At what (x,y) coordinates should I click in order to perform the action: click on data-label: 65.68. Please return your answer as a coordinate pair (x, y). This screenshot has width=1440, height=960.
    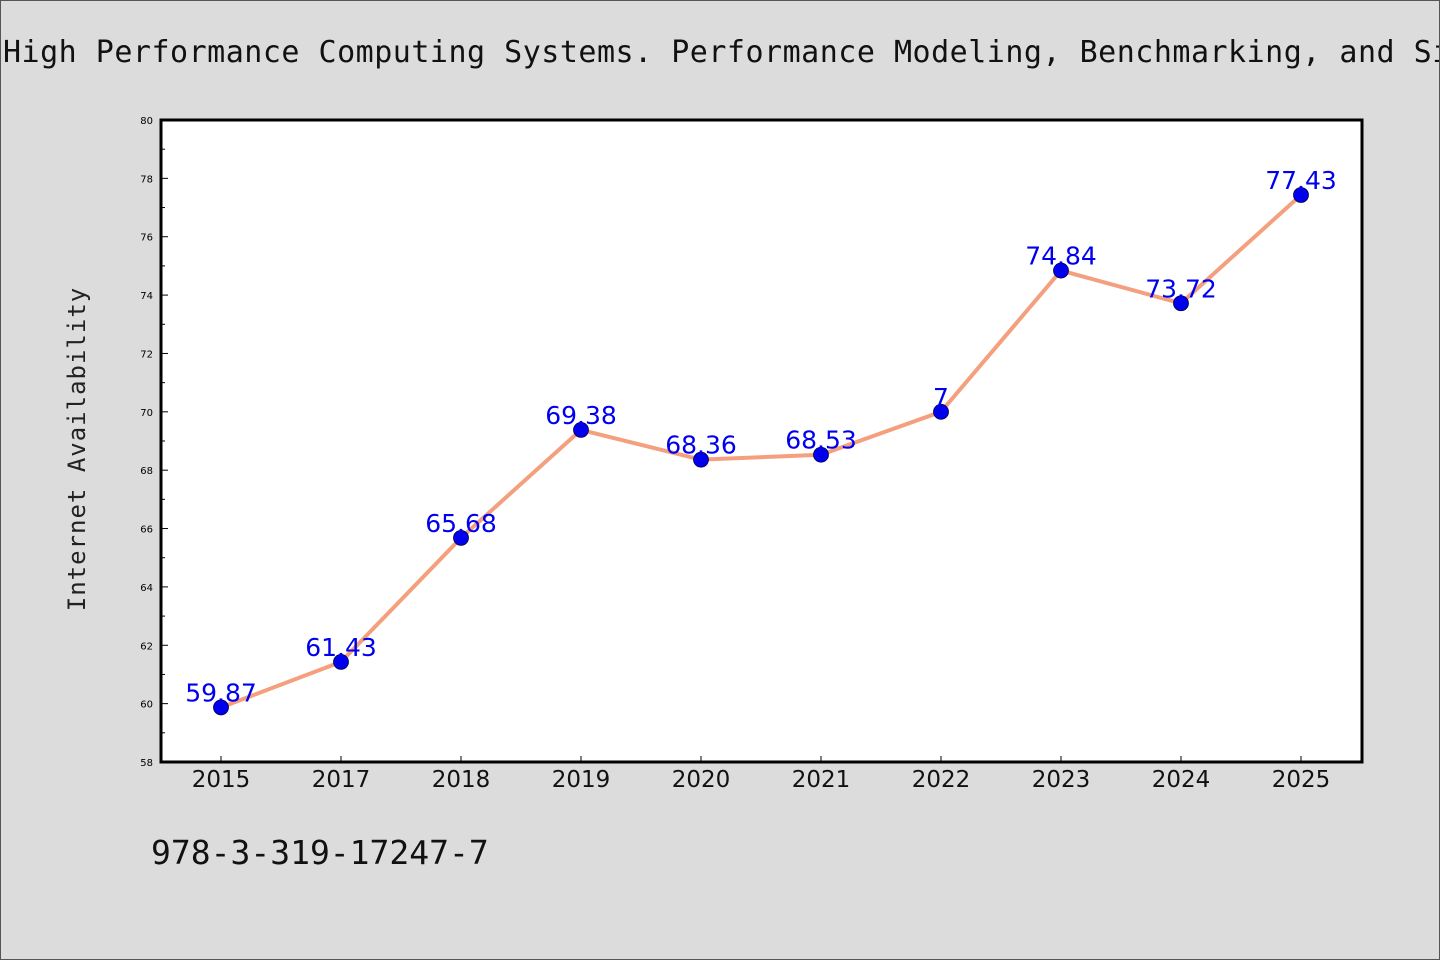
    Looking at the image, I should click on (461, 523).